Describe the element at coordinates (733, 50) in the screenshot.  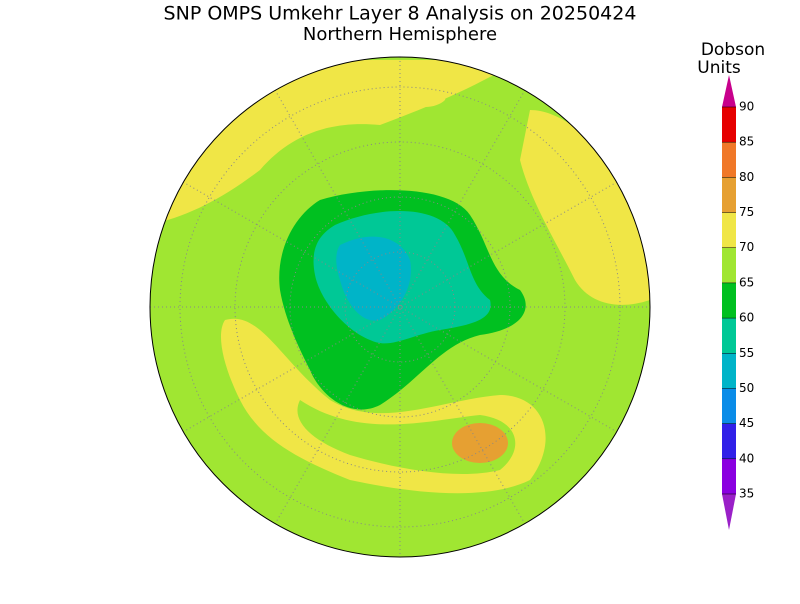
I see `colorbar-label: Dobson` at that location.